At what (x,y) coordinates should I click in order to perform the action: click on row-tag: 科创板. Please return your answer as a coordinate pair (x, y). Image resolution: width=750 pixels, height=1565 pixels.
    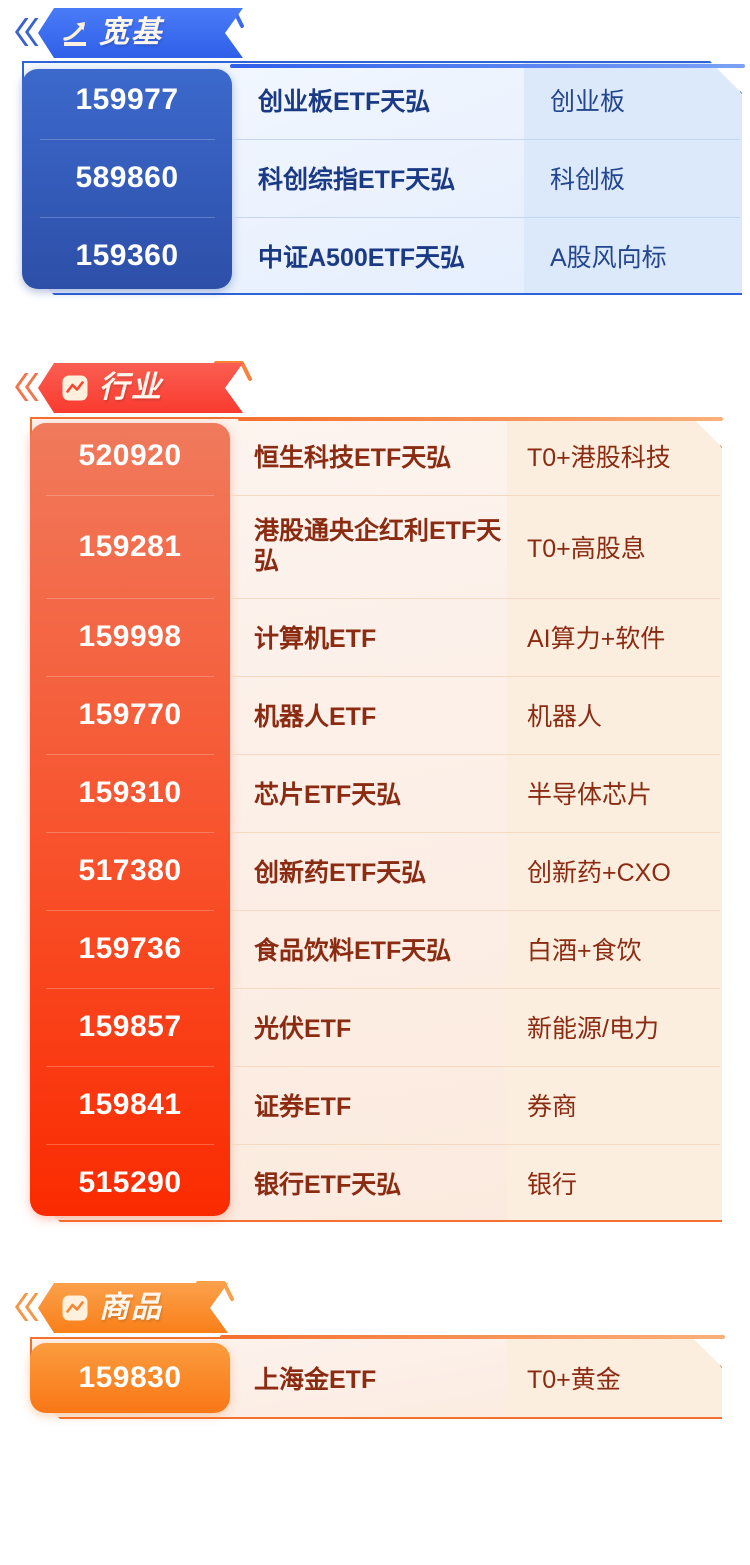
    Looking at the image, I should click on (588, 180).